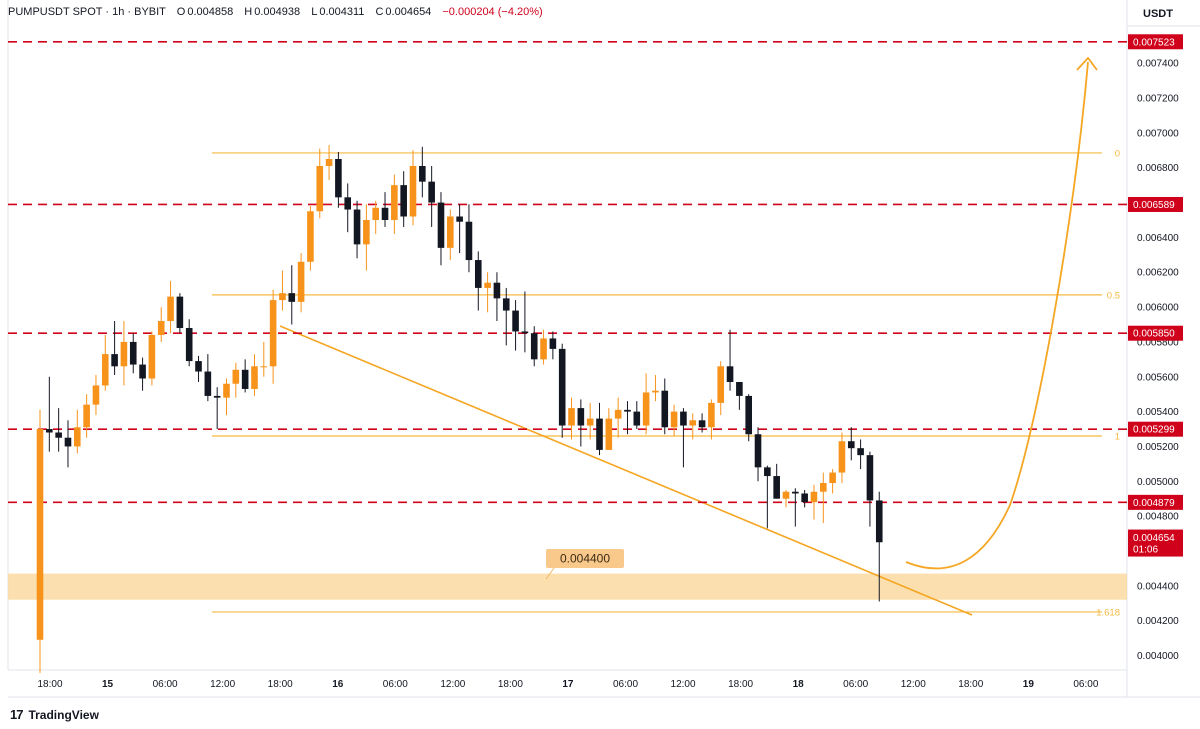 The height and width of the screenshot is (729, 1200). What do you see at coordinates (799, 684) in the screenshot?
I see `x-axis-tick-label: 18` at bounding box center [799, 684].